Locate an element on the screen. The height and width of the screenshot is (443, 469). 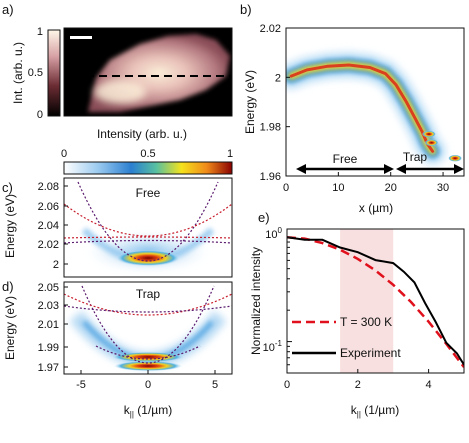
panel-e-line-experiment is located at coordinates (375, 301).